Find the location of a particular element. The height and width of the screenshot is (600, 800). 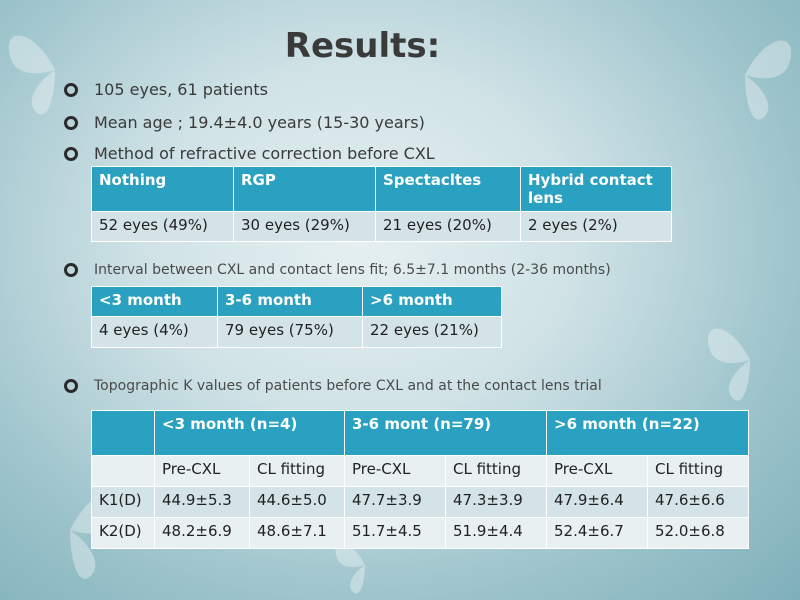

table-header-cell: Hybrid contact lens is located at coordinates (596, 189).